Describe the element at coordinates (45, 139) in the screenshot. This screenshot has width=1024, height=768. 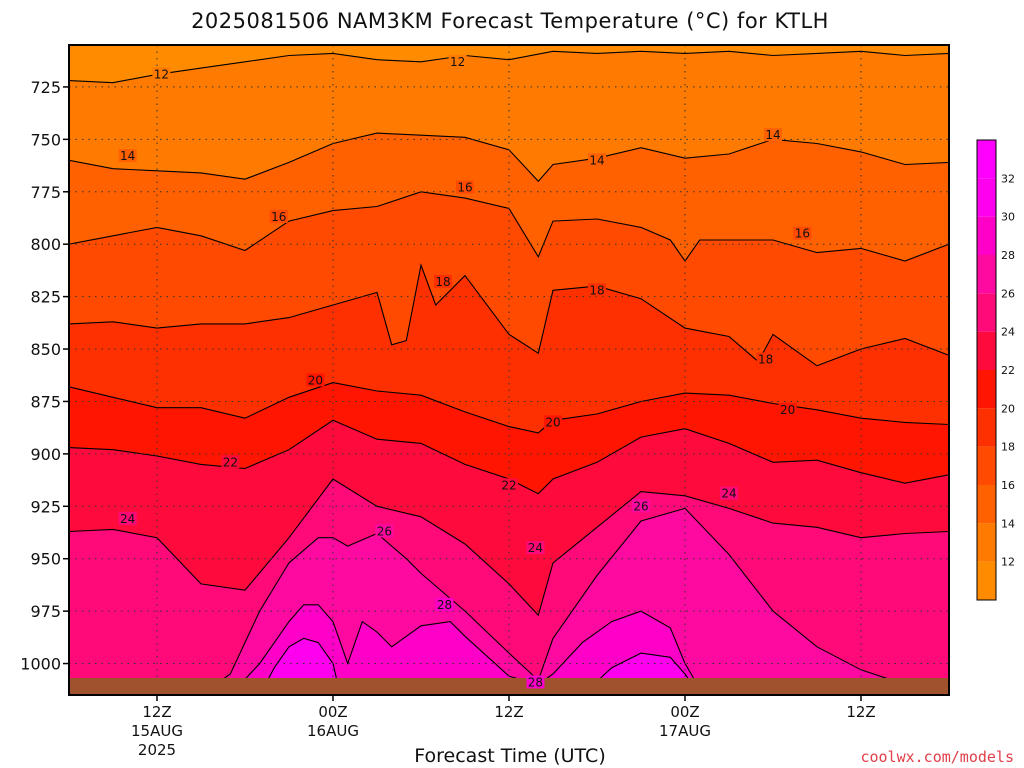
I see `y-tick-label: 750` at that location.